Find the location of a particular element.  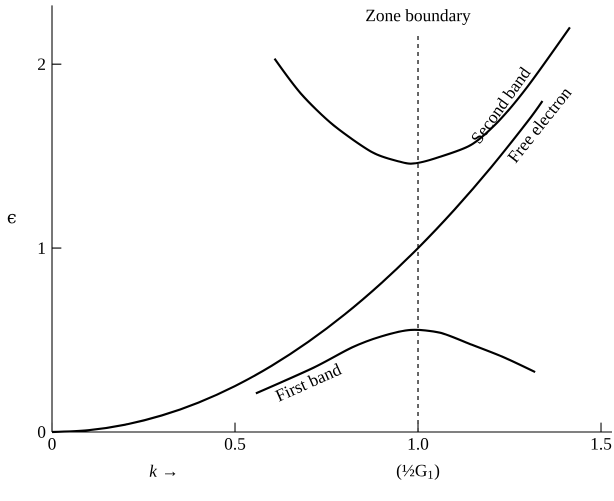

x-tick-label: 0 is located at coordinates (52, 444).